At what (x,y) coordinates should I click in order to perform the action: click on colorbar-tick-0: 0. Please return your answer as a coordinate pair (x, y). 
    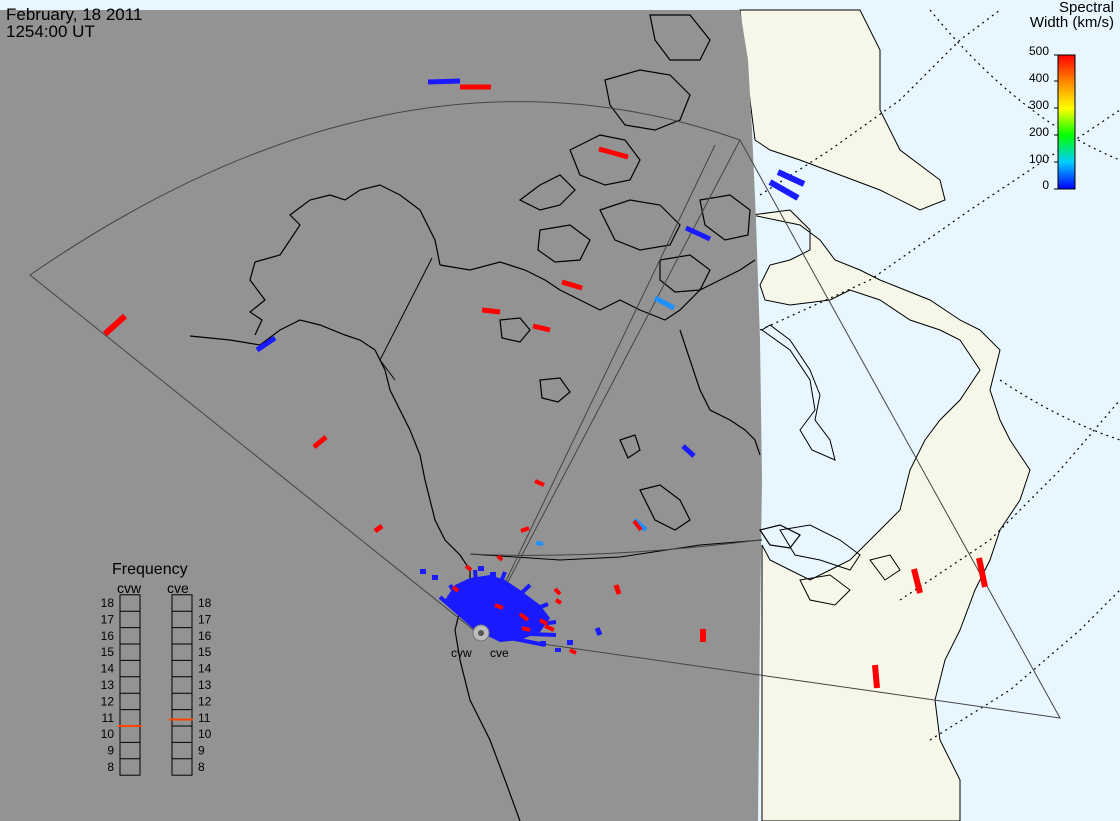
    Looking at the image, I should click on (1045, 185).